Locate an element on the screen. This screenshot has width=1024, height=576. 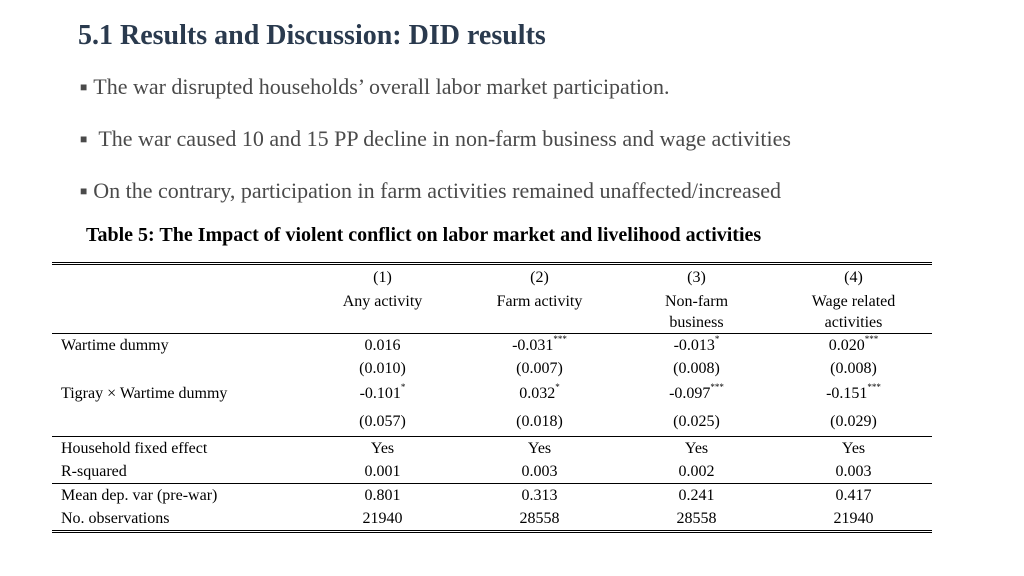
column-number-row: (1) (2) (3) (4) is located at coordinates (492, 278).